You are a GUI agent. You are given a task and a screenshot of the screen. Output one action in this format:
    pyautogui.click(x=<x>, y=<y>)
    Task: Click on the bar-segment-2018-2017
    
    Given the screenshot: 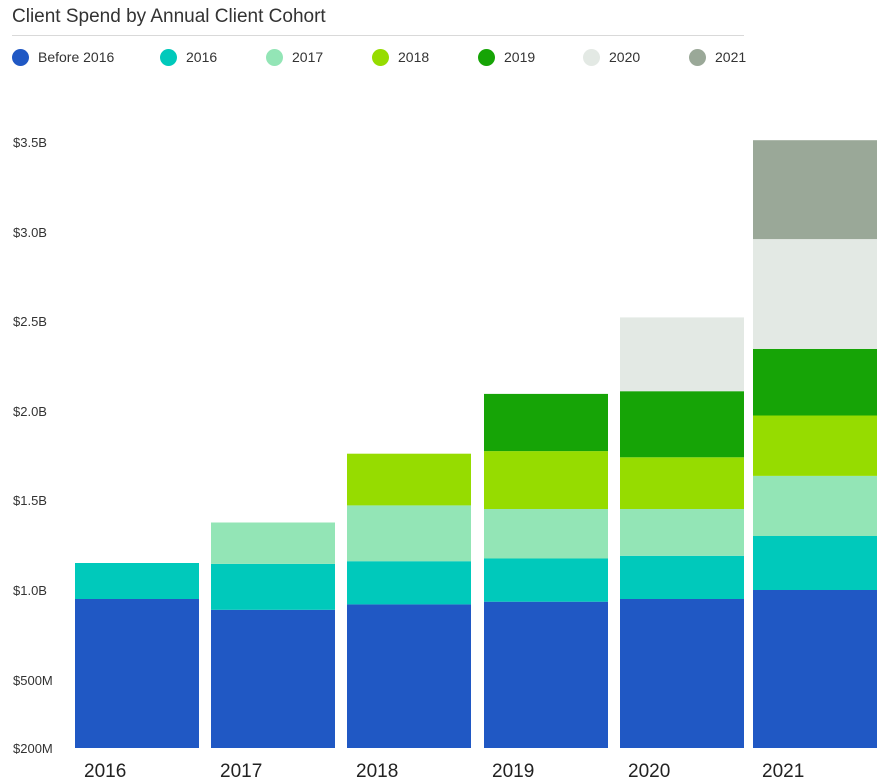 What is the action you would take?
    pyautogui.click(x=409, y=533)
    